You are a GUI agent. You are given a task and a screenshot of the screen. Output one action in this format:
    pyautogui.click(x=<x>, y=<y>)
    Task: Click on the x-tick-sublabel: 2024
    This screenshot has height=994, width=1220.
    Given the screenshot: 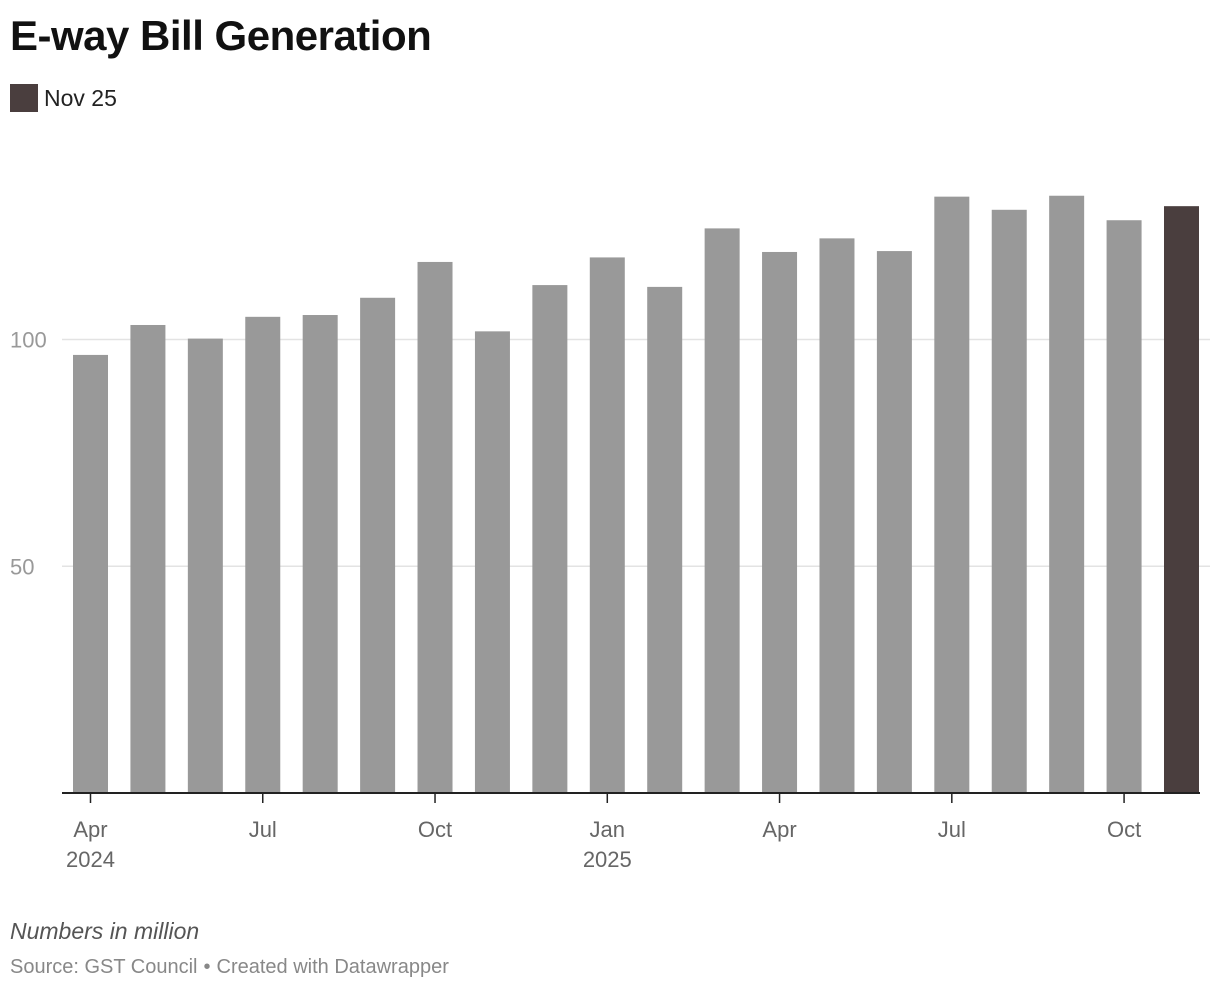 What is the action you would take?
    pyautogui.click(x=90, y=859)
    